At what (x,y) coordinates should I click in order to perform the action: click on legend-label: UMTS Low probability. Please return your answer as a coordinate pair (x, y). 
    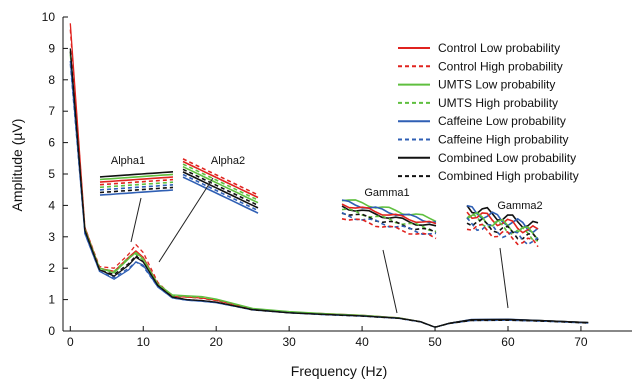
    Looking at the image, I should click on (496, 85).